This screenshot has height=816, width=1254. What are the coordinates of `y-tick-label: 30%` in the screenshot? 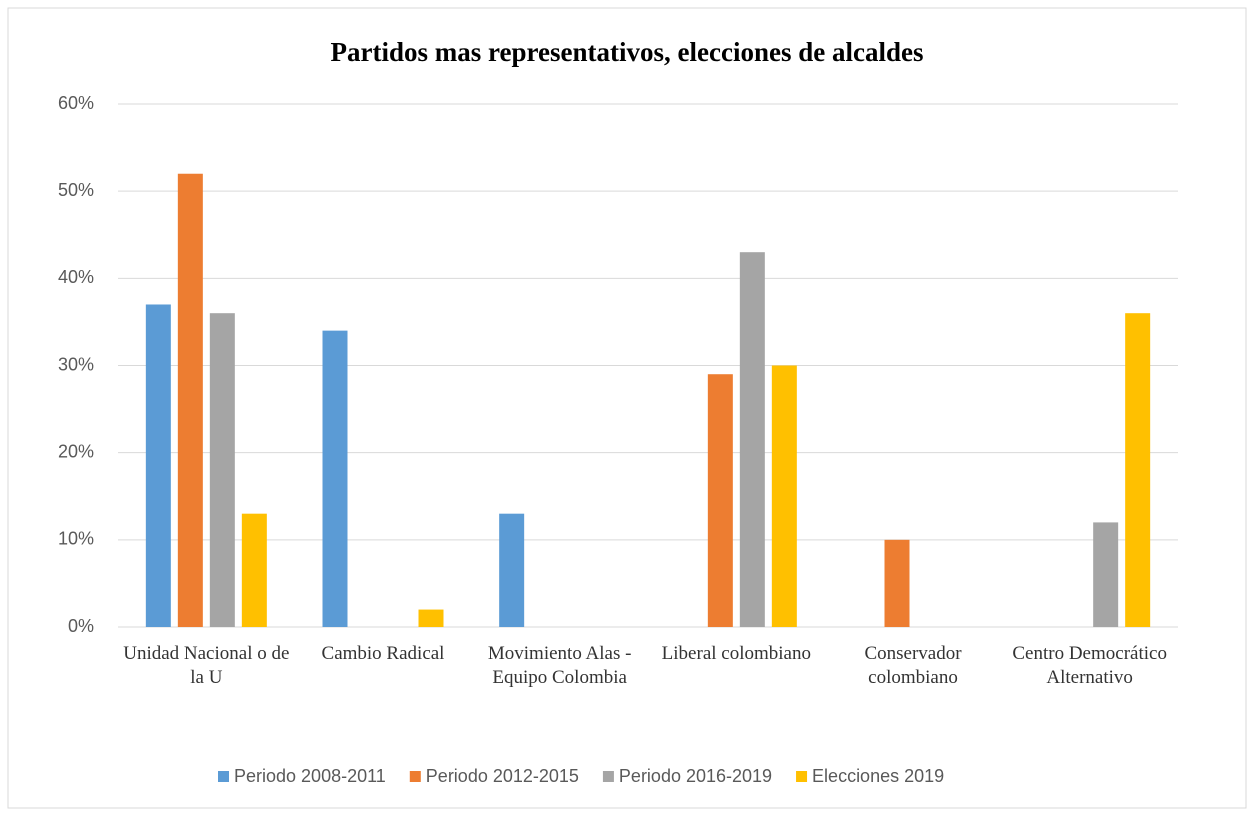 It's located at (76, 364).